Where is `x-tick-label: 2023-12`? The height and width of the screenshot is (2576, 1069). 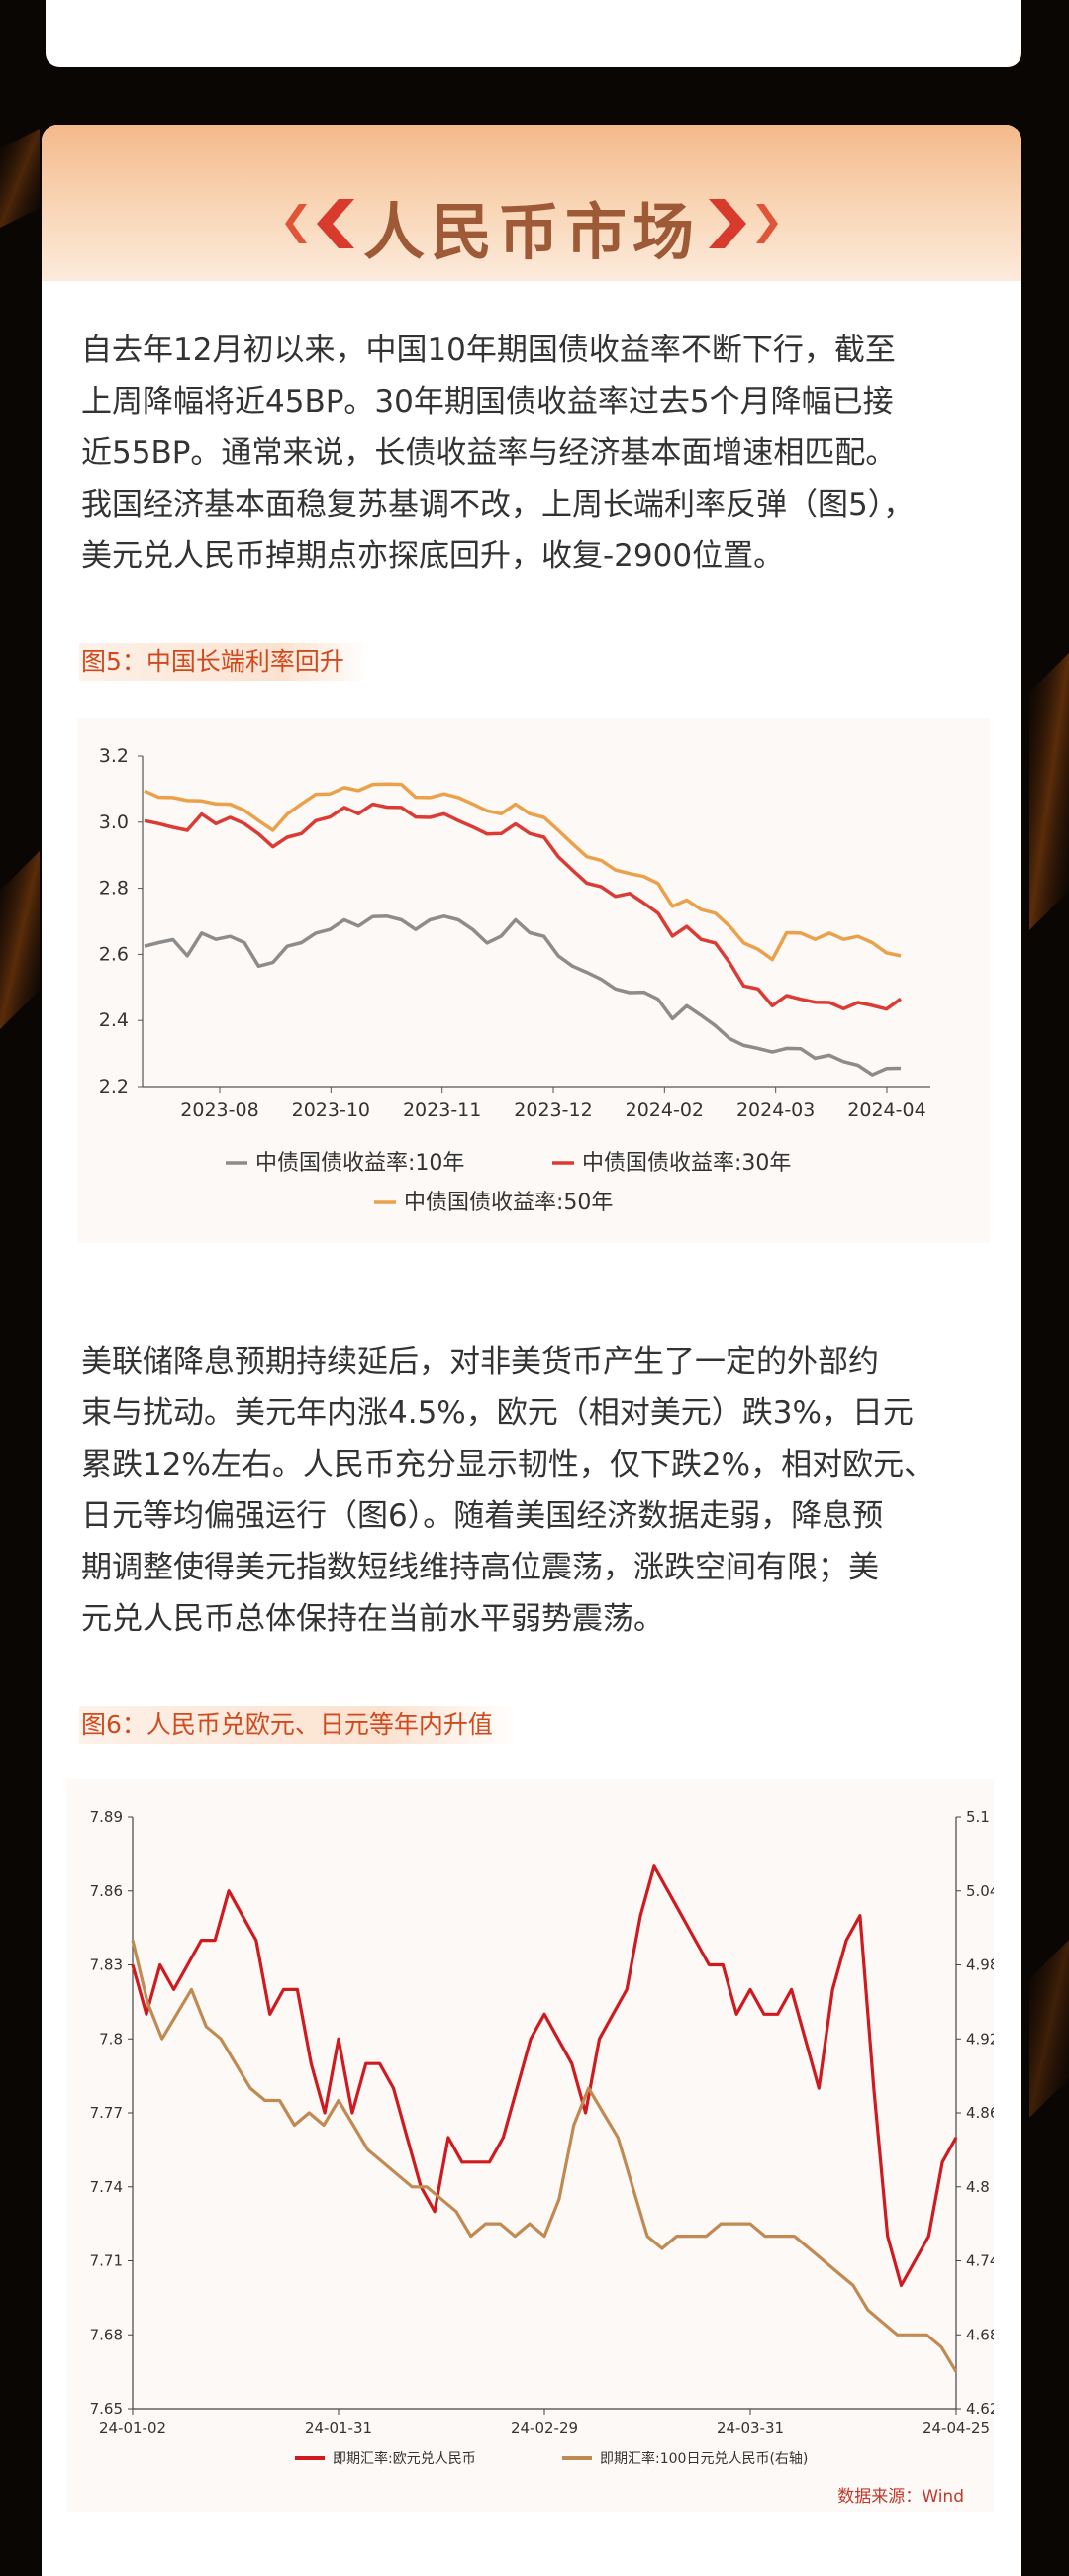 x-tick-label: 2023-12 is located at coordinates (553, 1110).